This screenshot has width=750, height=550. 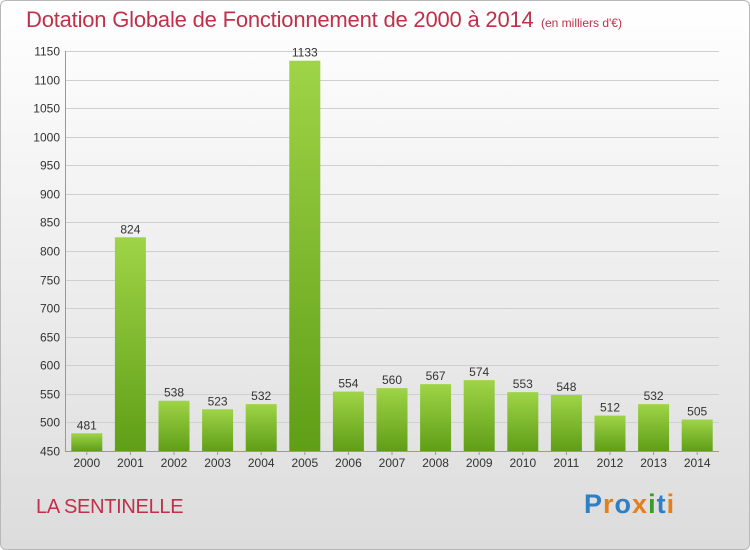 What do you see at coordinates (566, 423) in the screenshot?
I see `bar-2011` at bounding box center [566, 423].